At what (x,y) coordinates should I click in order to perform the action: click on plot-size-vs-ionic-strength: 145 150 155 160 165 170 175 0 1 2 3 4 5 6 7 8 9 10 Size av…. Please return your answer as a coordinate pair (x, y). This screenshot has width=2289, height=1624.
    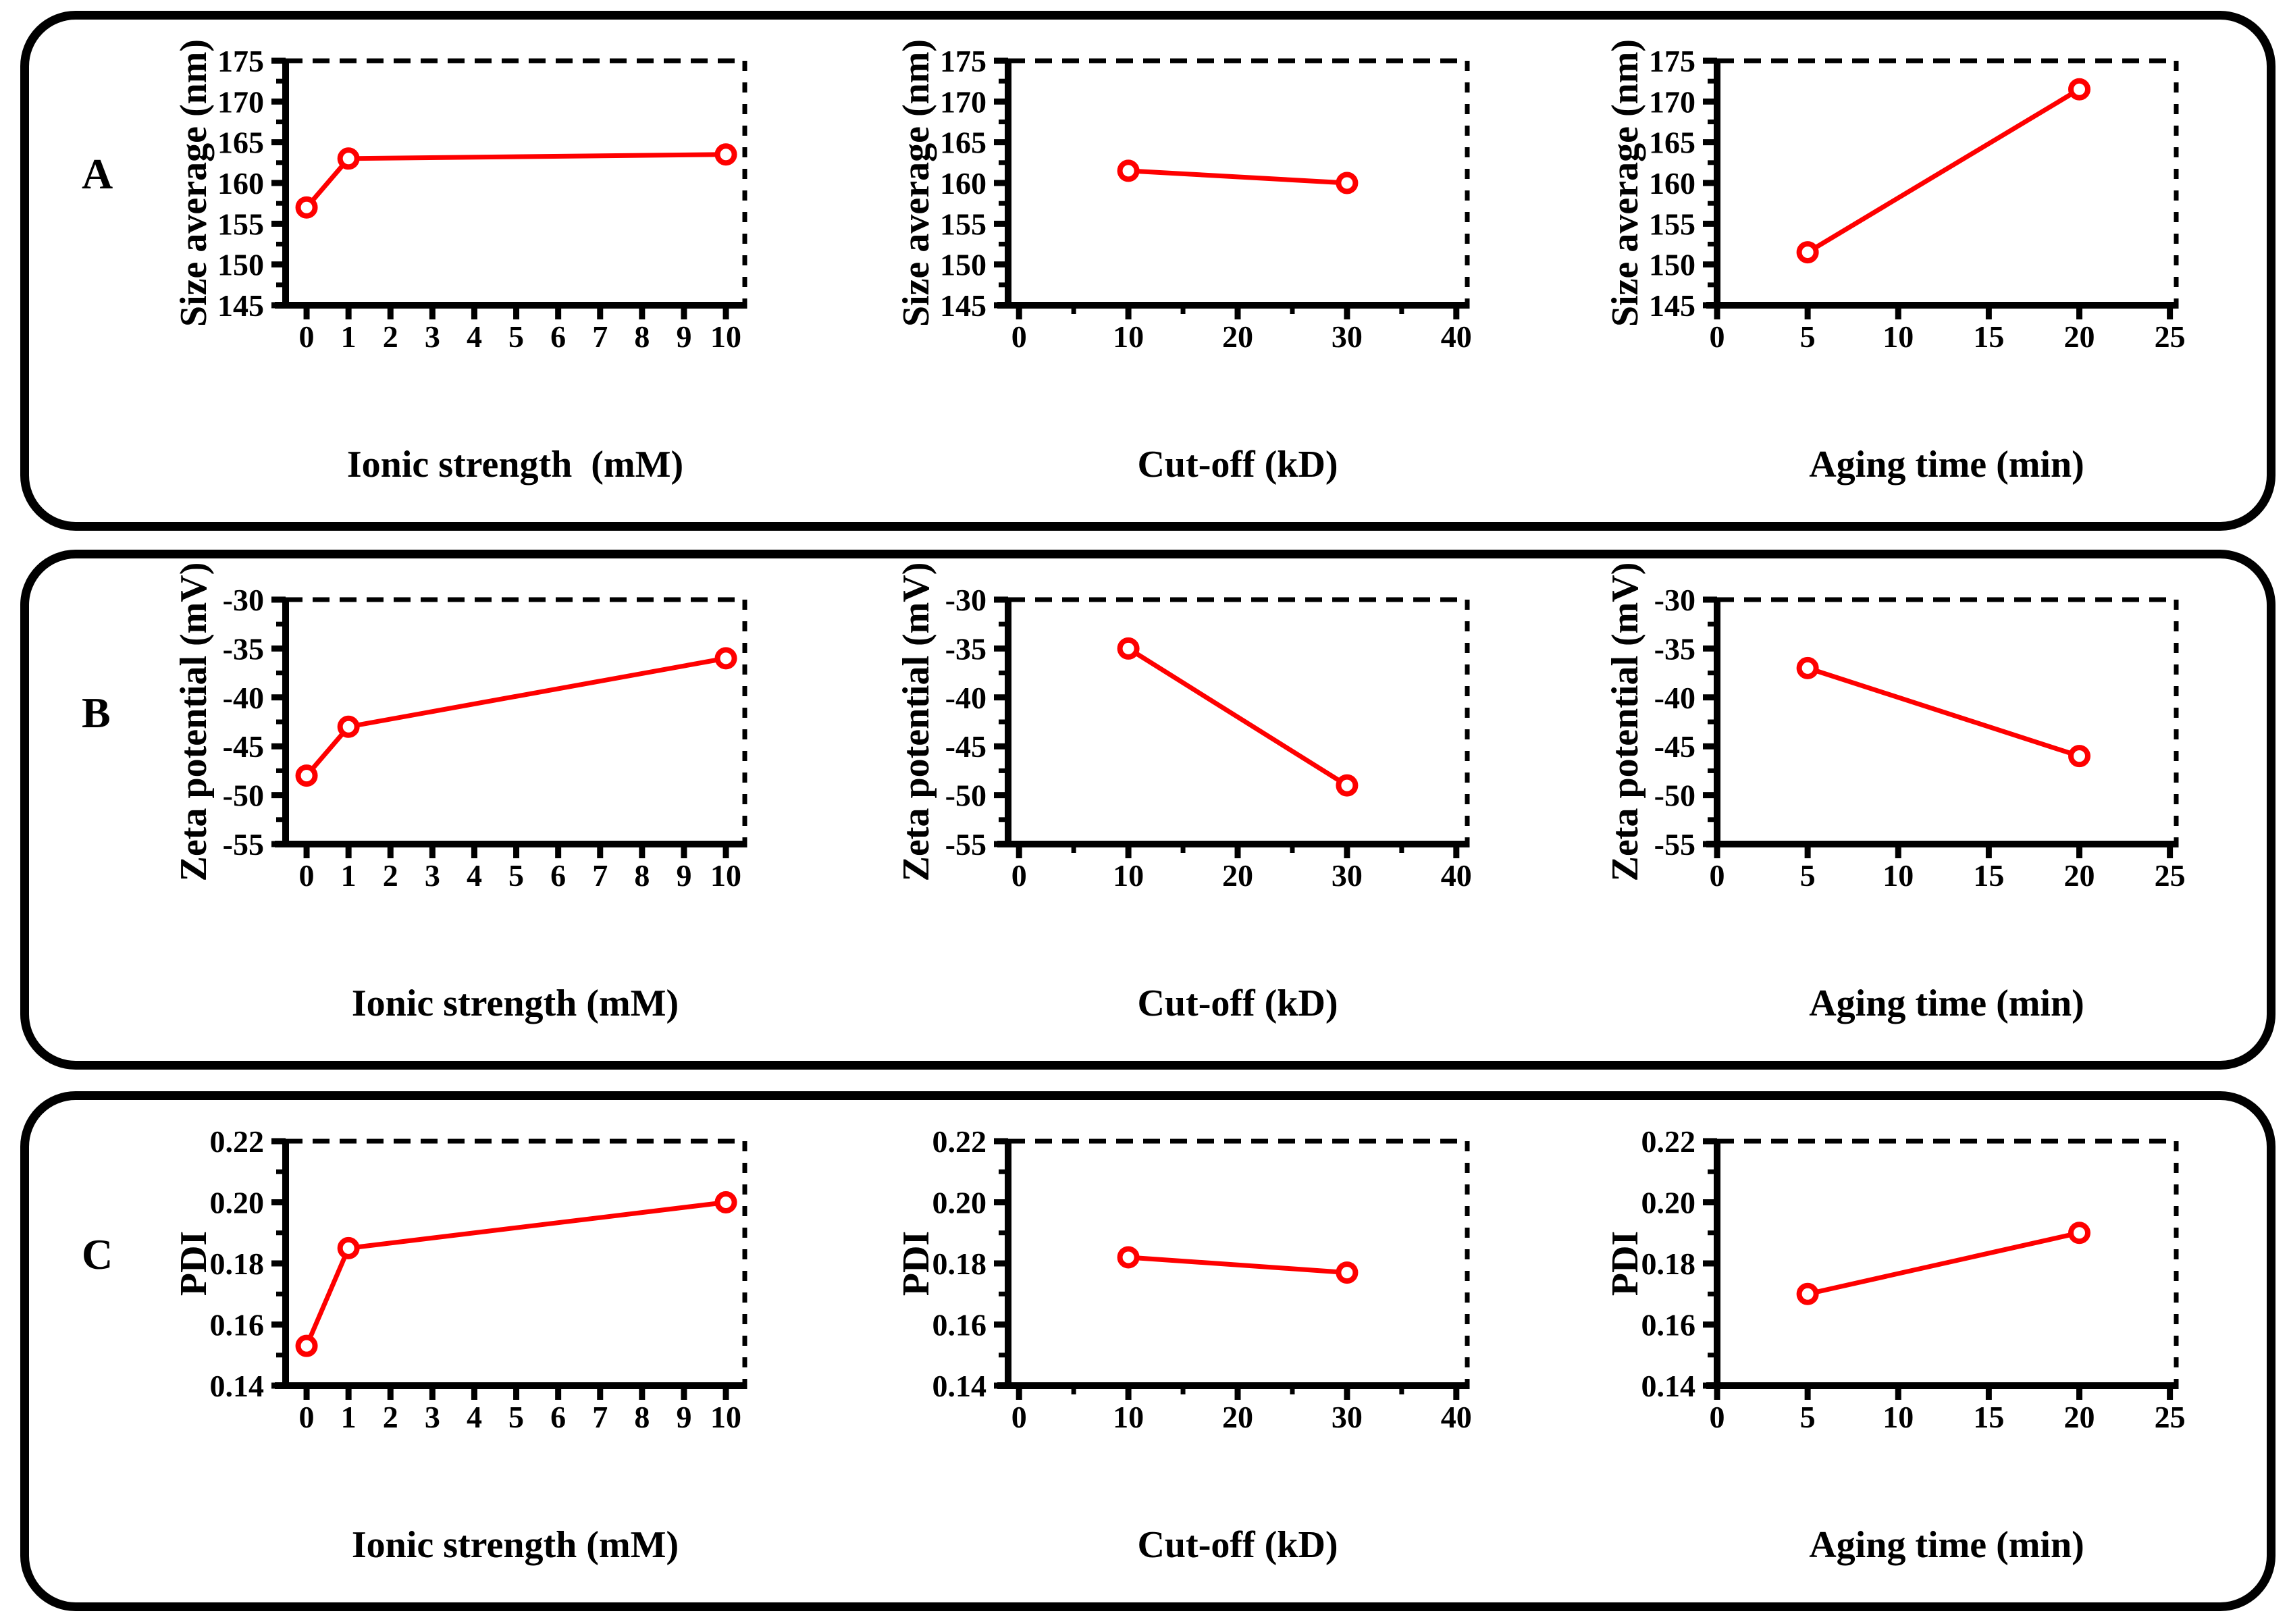
    Looking at the image, I should click on (460, 262).